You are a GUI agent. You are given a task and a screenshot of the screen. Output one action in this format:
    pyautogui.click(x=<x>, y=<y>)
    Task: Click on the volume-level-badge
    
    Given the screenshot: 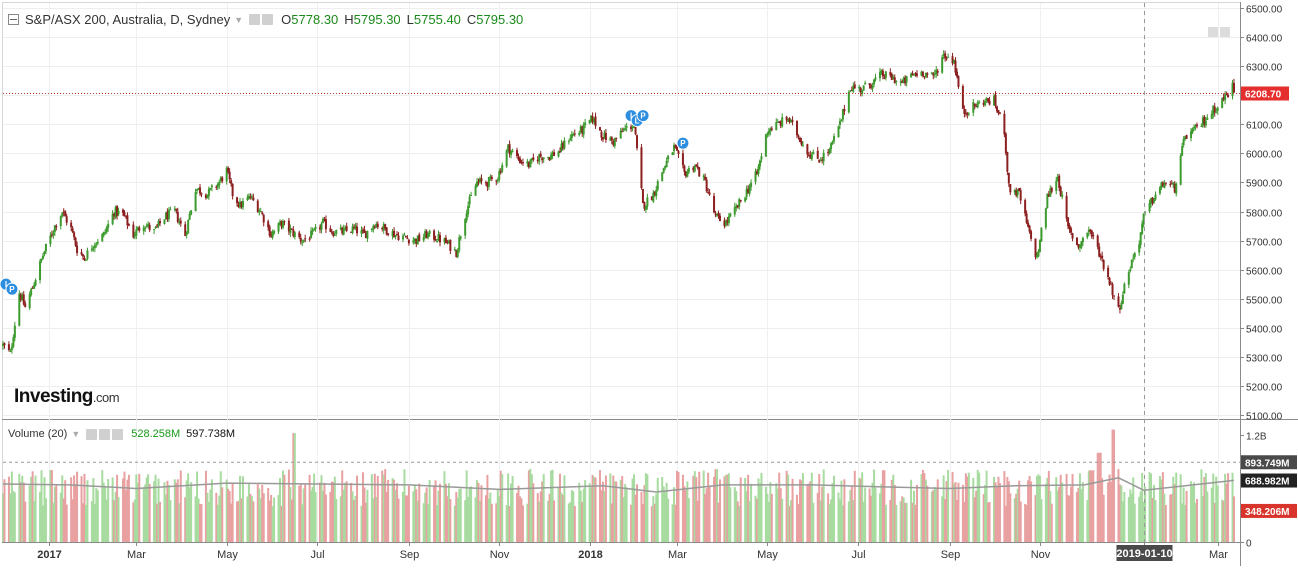 What is the action you would take?
    pyautogui.click(x=1269, y=510)
    